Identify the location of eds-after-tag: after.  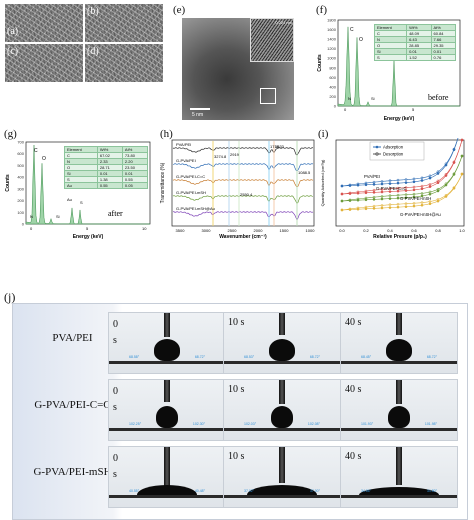
(115, 213).